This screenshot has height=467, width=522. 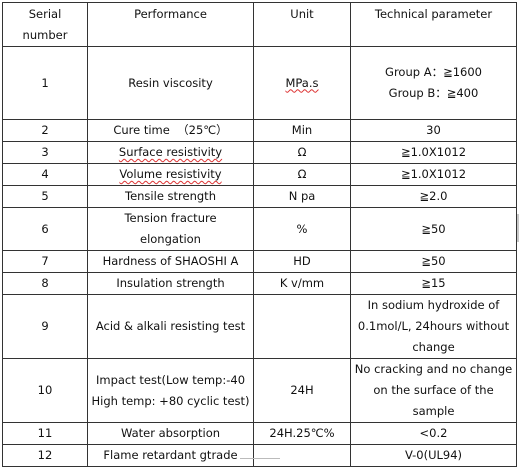 I want to click on unit-text: MPa.s, so click(x=302, y=82).